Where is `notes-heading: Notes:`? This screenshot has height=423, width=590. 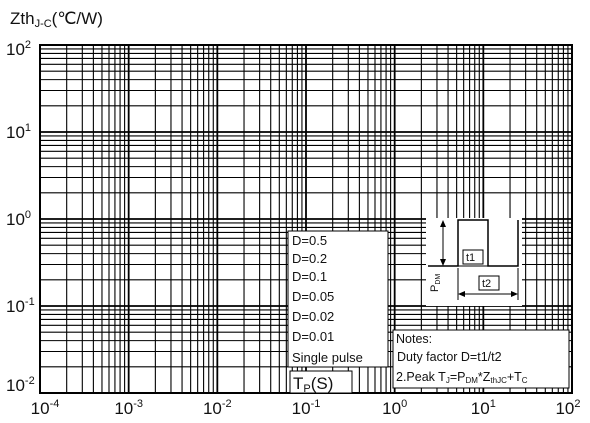 notes-heading: Notes: is located at coordinates (414, 339).